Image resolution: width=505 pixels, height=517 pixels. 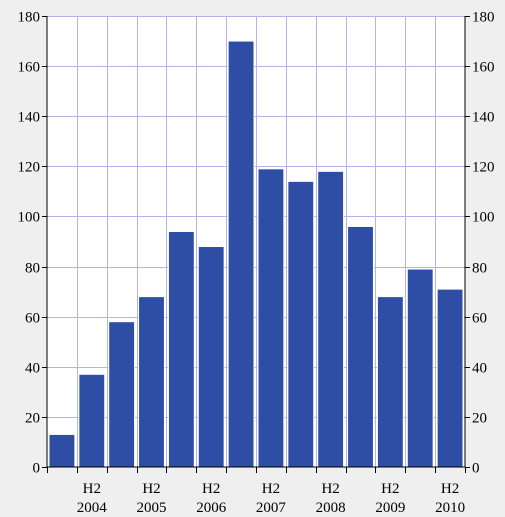 I want to click on y-tick-label-right: 0, so click(x=476, y=469).